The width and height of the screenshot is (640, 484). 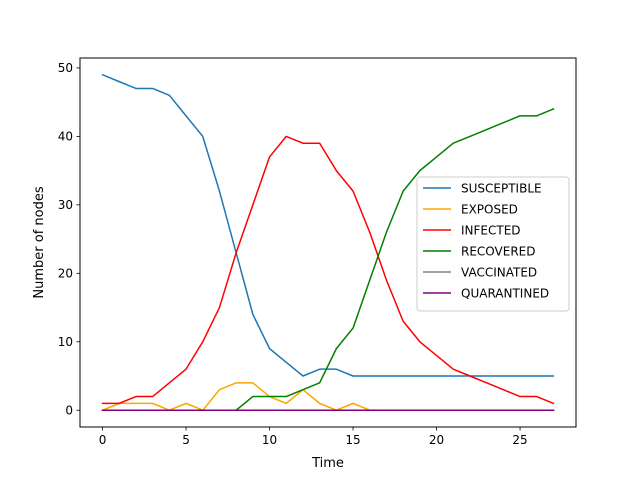 I want to click on x-tick-label: 15, so click(x=352, y=440).